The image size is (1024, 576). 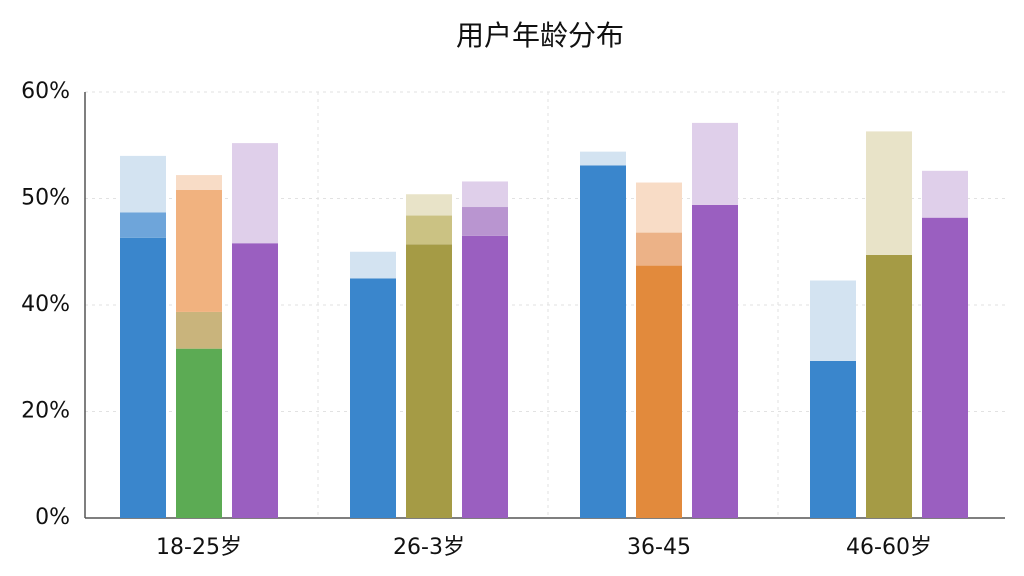 I want to click on y-tick-label: 40%, so click(x=45, y=304).